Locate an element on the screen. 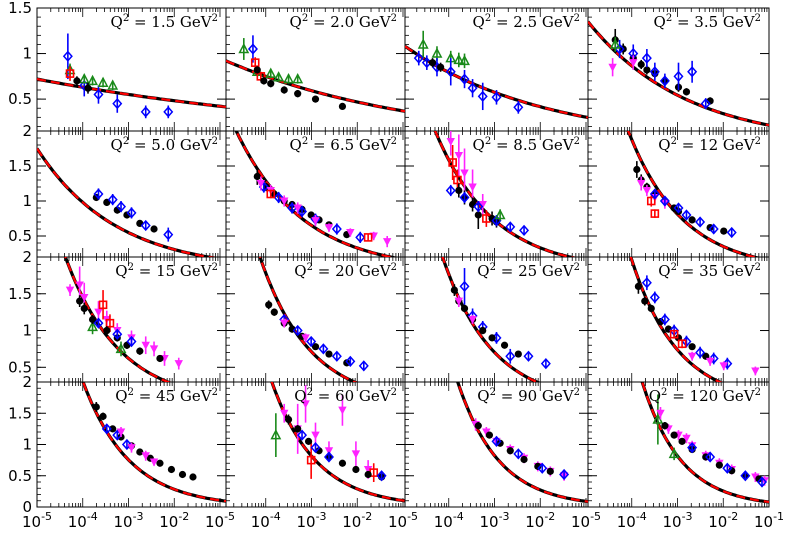 This screenshot has width=789, height=533. x-tick-label: 10⁻³ is located at coordinates (311, 520).